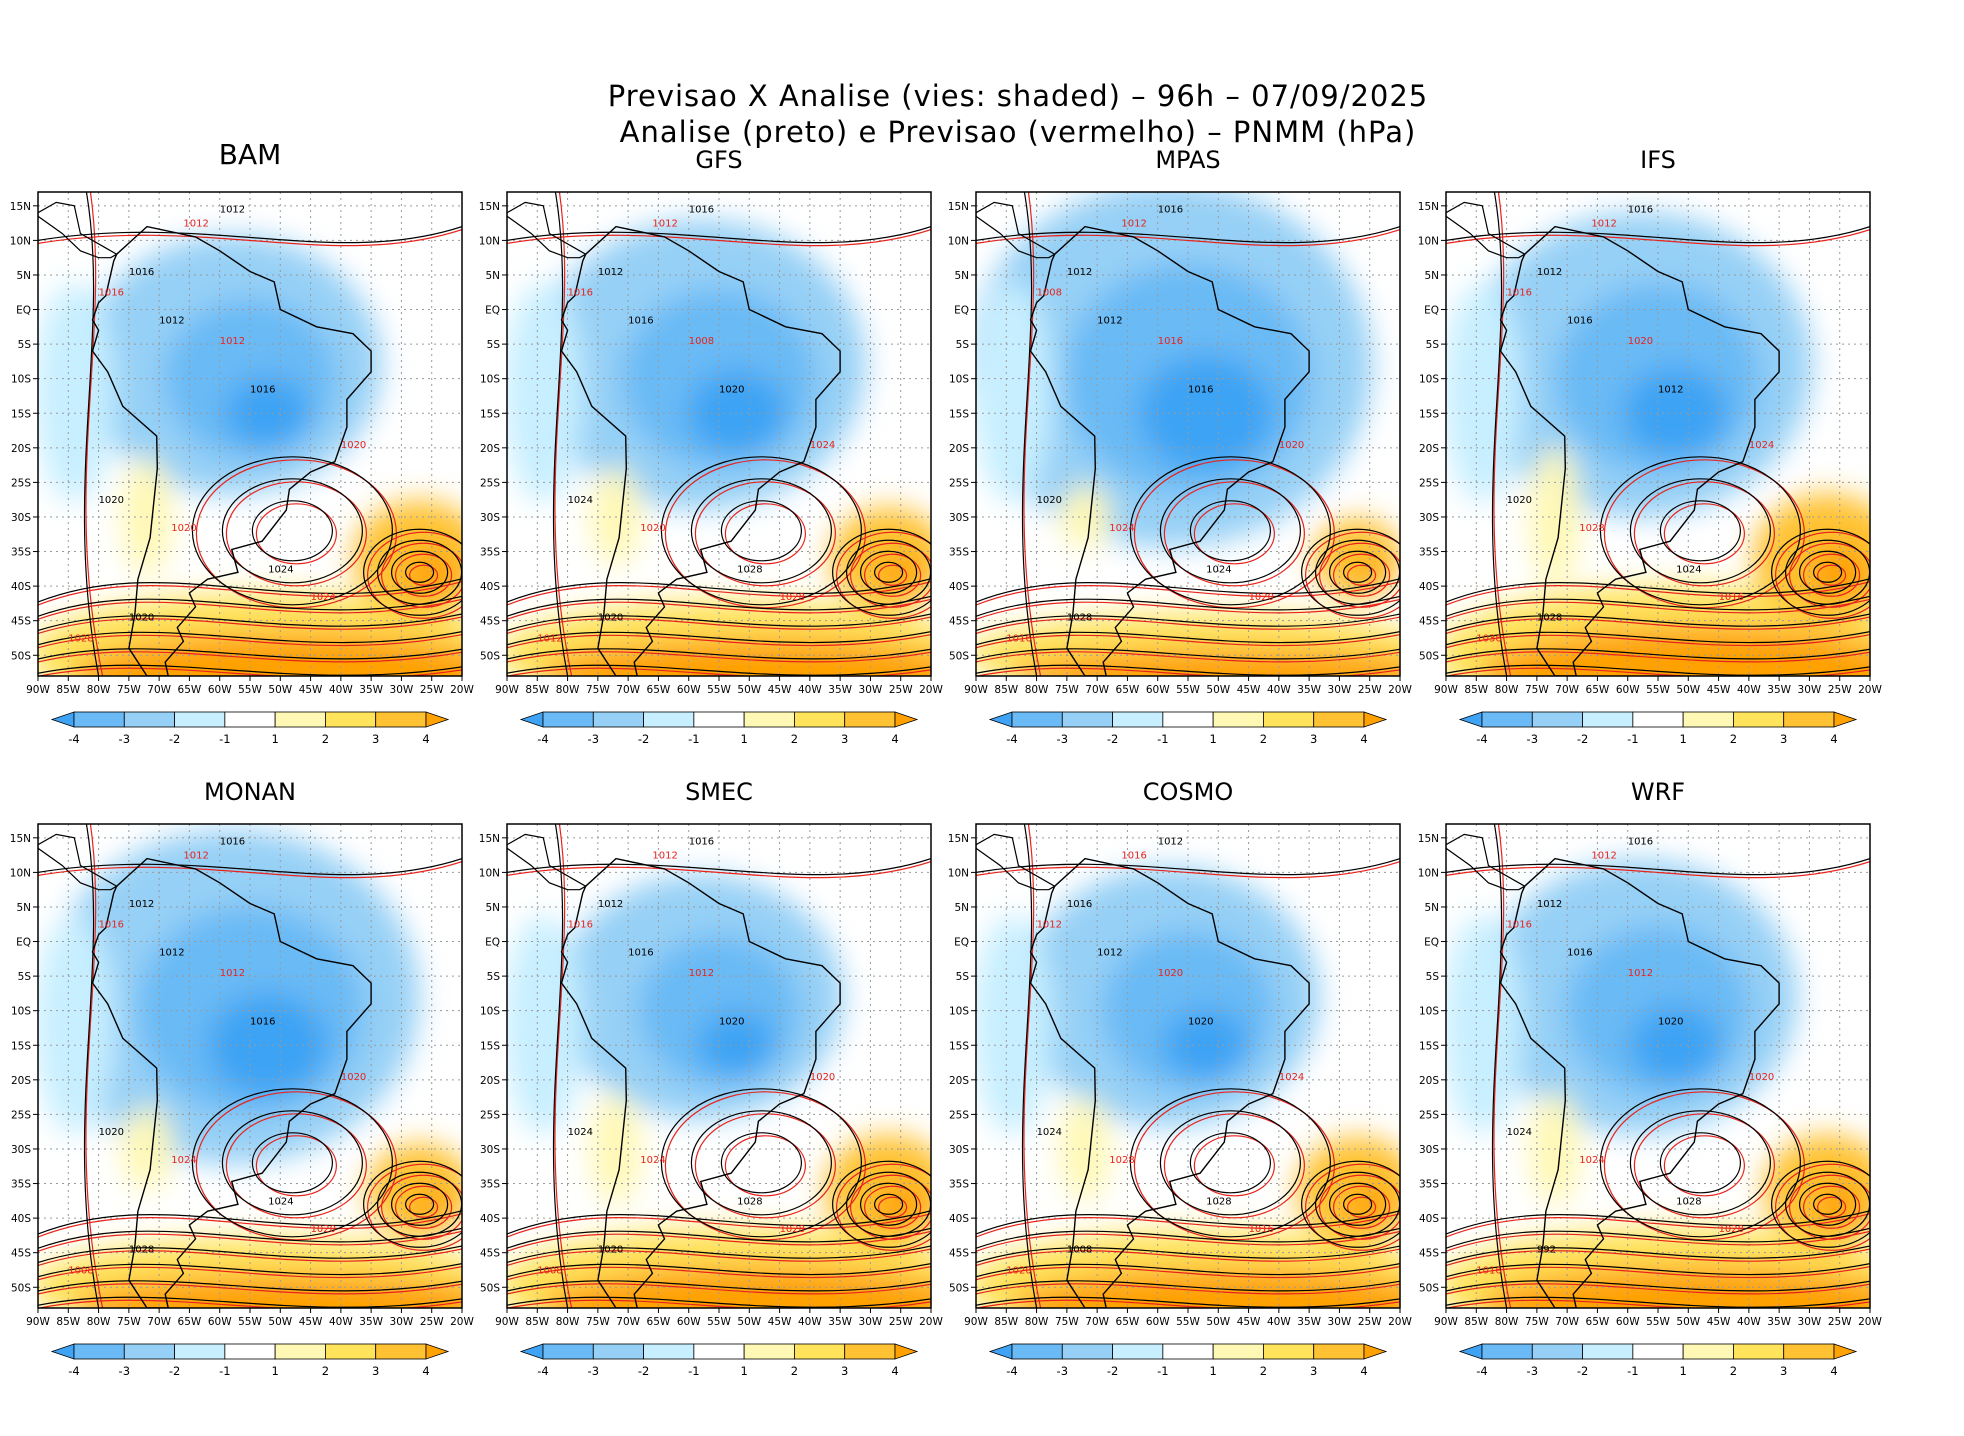 This screenshot has width=1964, height=1436. Describe the element at coordinates (371, 1322) in the screenshot. I see `x-tick-label: 35W` at that location.